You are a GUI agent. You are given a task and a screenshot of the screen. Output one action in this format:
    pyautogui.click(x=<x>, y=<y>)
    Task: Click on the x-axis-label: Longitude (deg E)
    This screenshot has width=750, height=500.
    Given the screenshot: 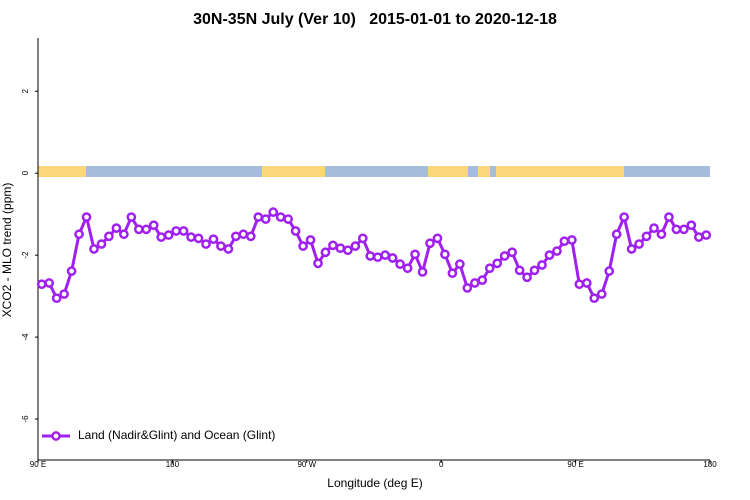 What is the action you would take?
    pyautogui.click(x=374, y=483)
    